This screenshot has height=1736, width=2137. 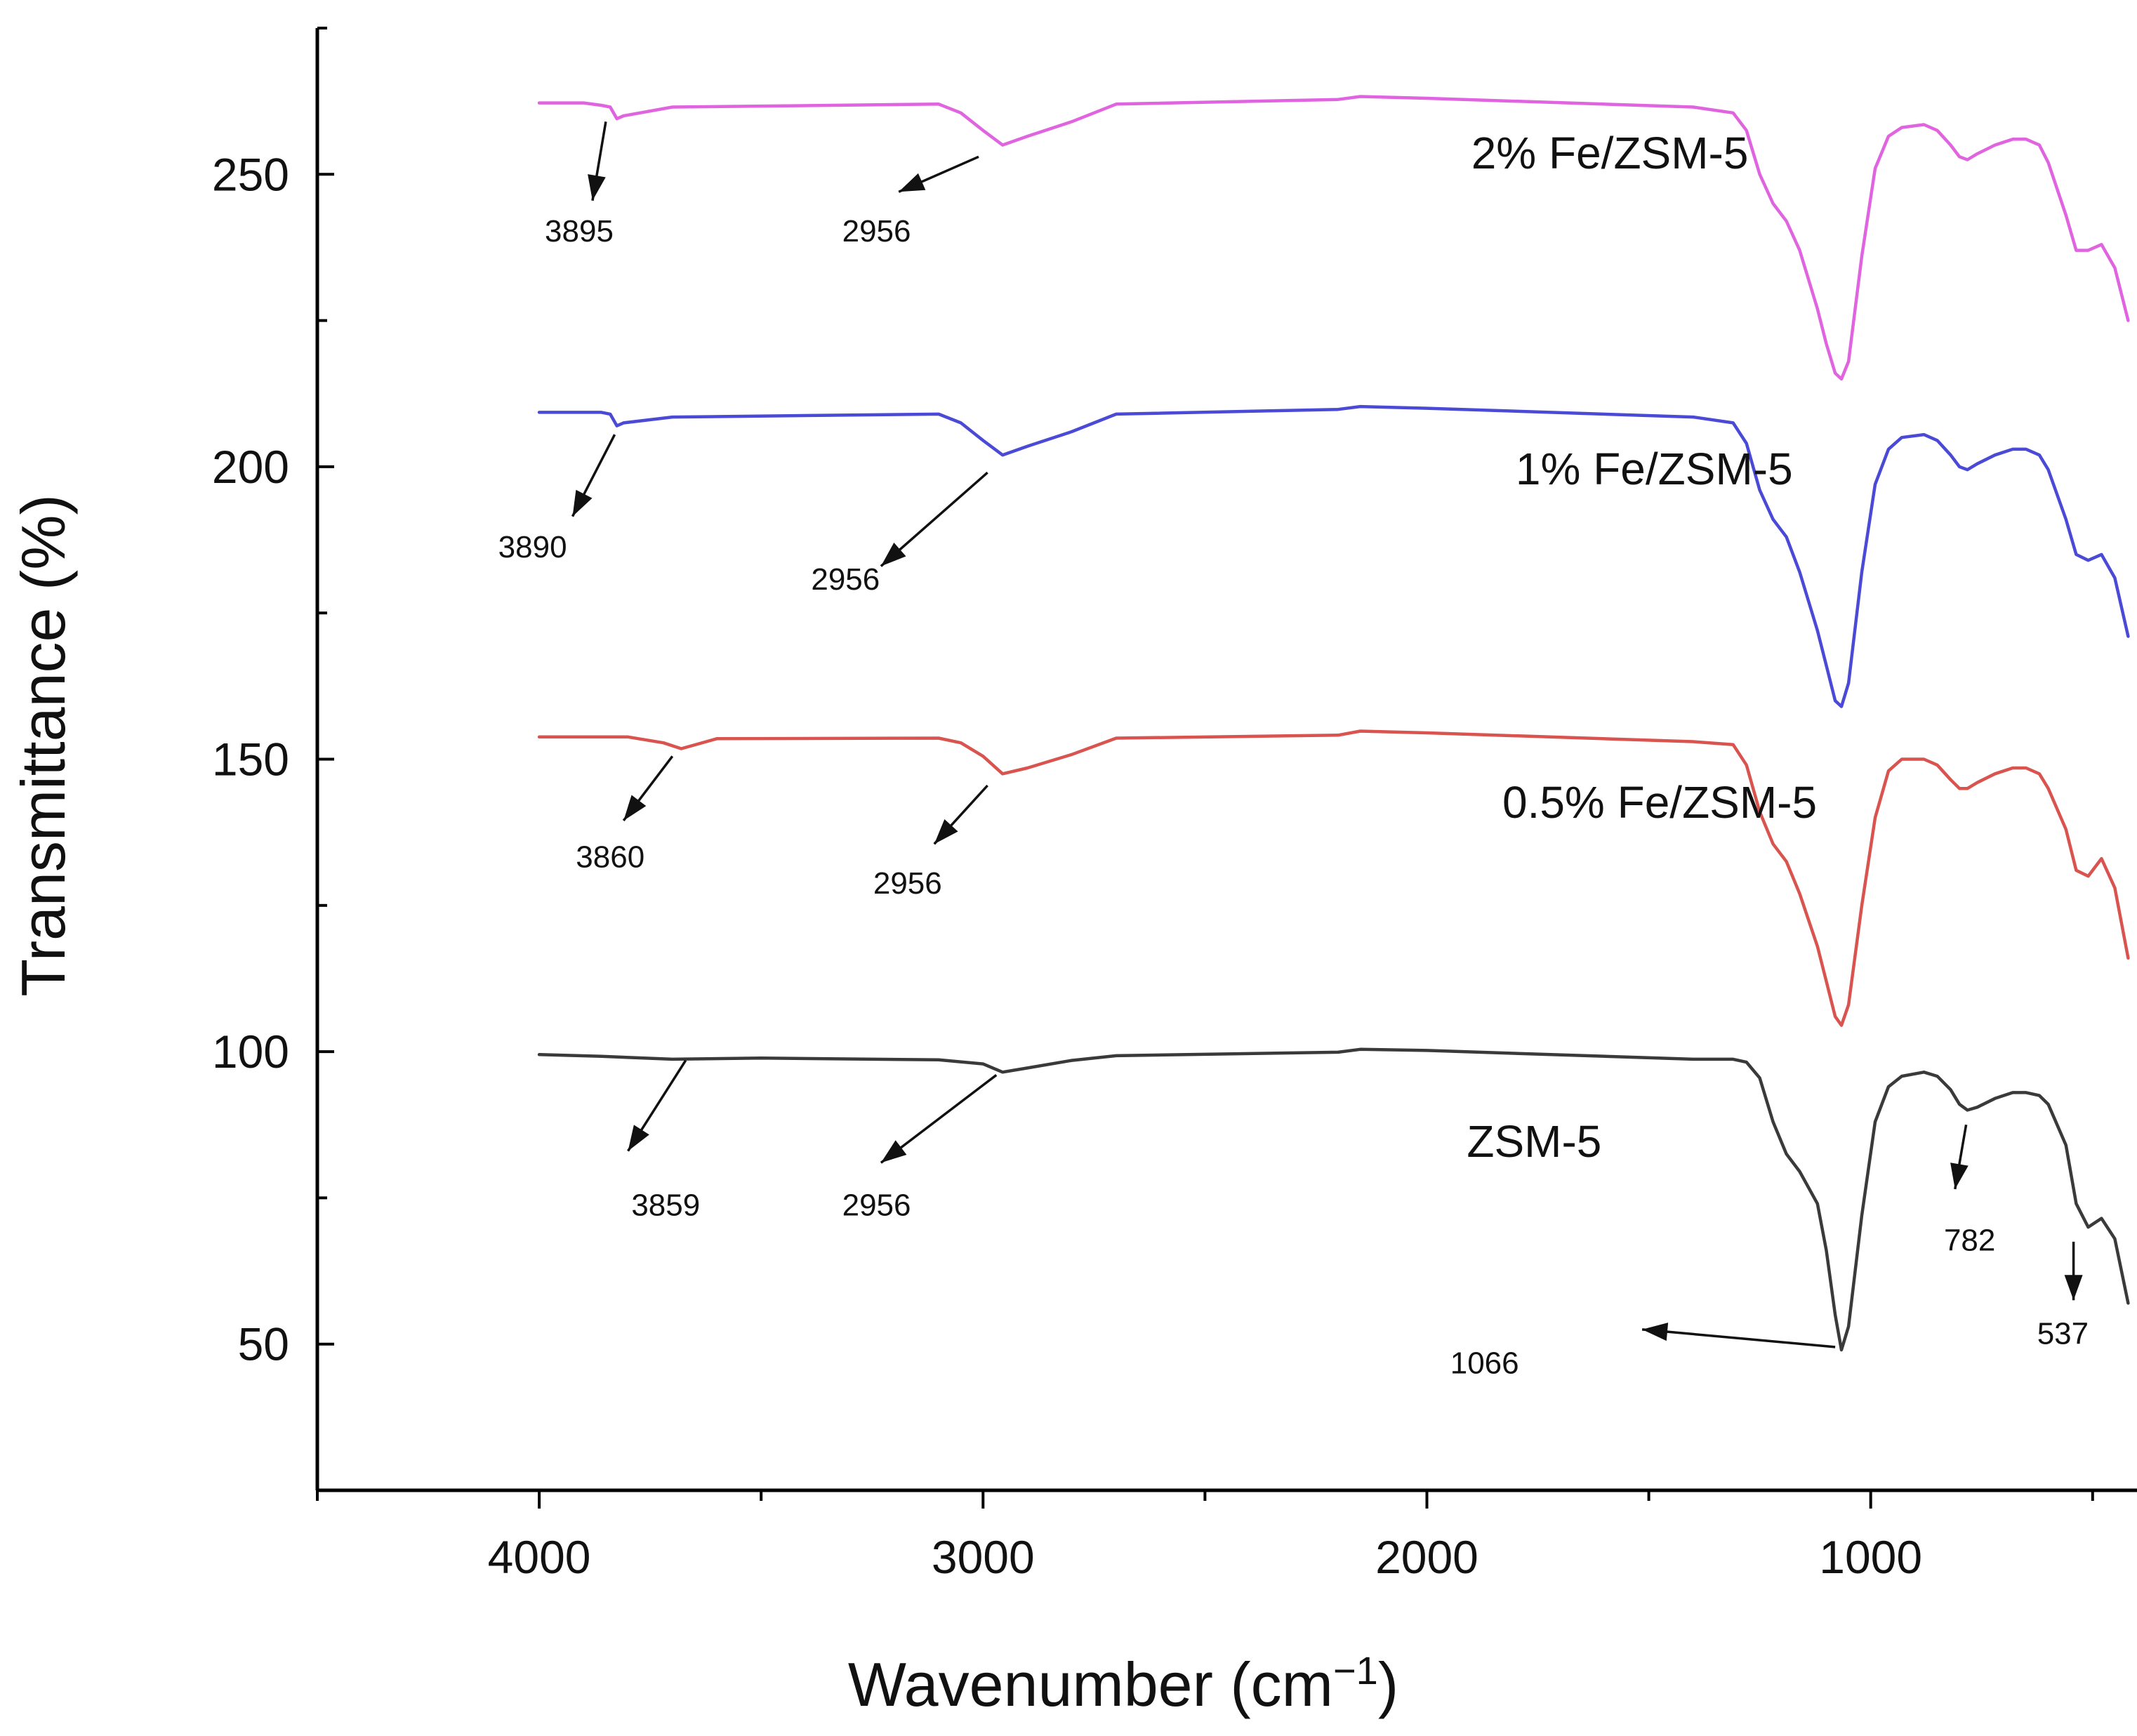 I want to click on x-tick-label-1000: 1000, so click(x=1870, y=1557).